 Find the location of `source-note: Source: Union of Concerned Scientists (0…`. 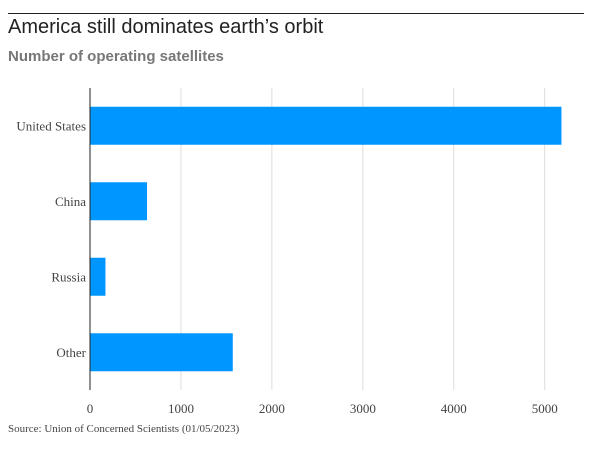

source-note: Source: Union of Concerned Scientists (0… is located at coordinates (124, 429).